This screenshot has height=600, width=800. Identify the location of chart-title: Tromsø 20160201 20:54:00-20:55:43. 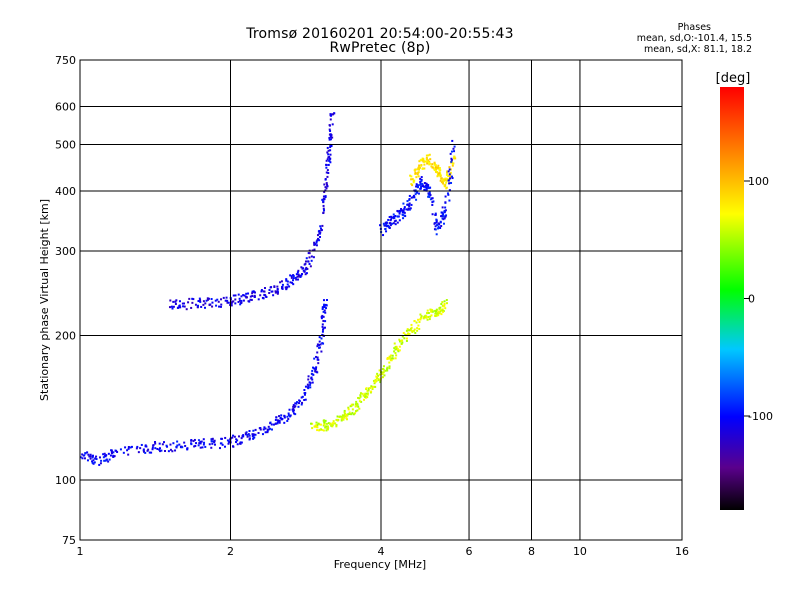
(380, 34).